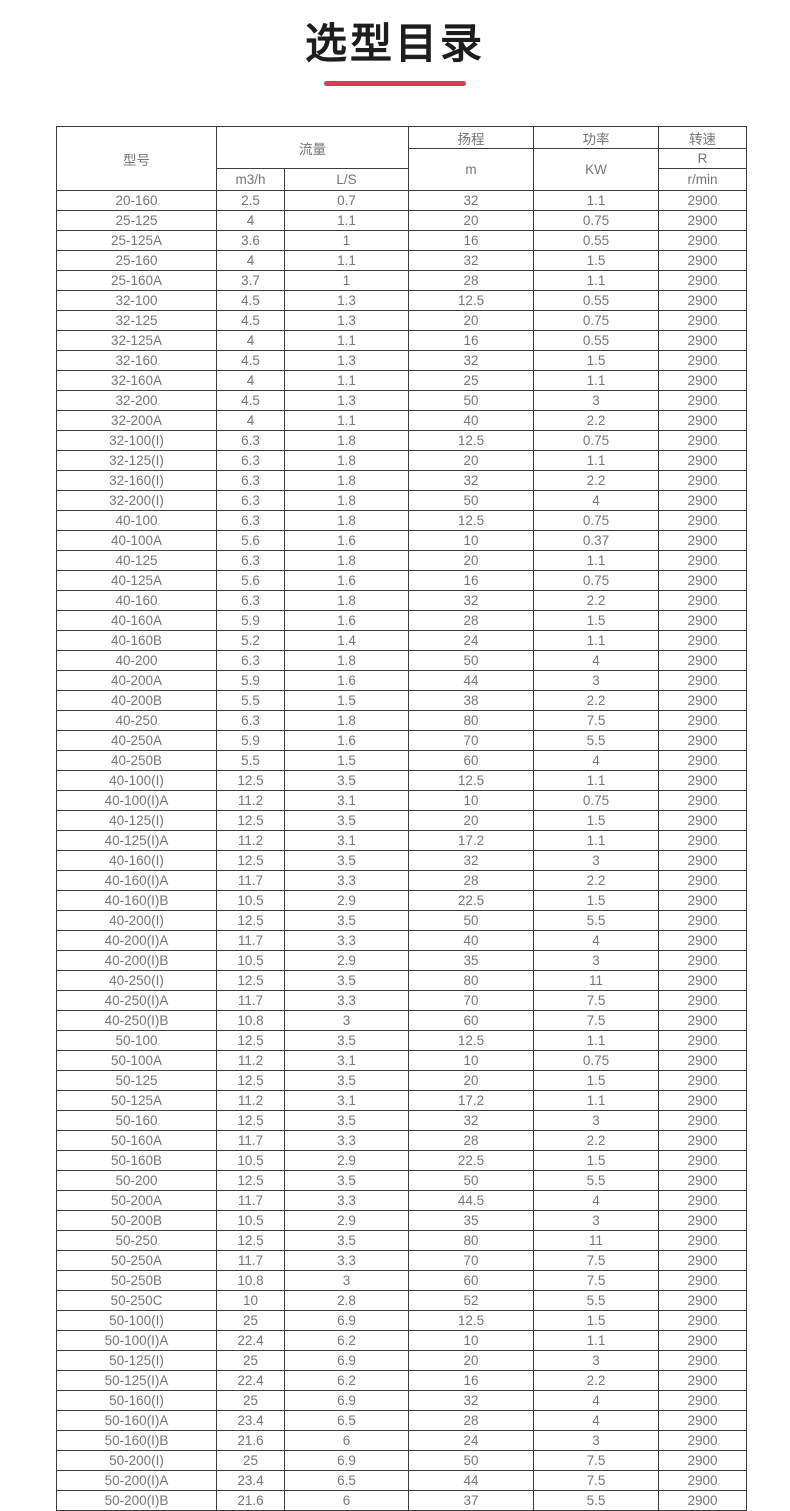 The width and height of the screenshot is (790, 1511). What do you see at coordinates (401, 561) in the screenshot?
I see `table-row: 40-125 6.3 1.8 20 1.1 2900` at bounding box center [401, 561].